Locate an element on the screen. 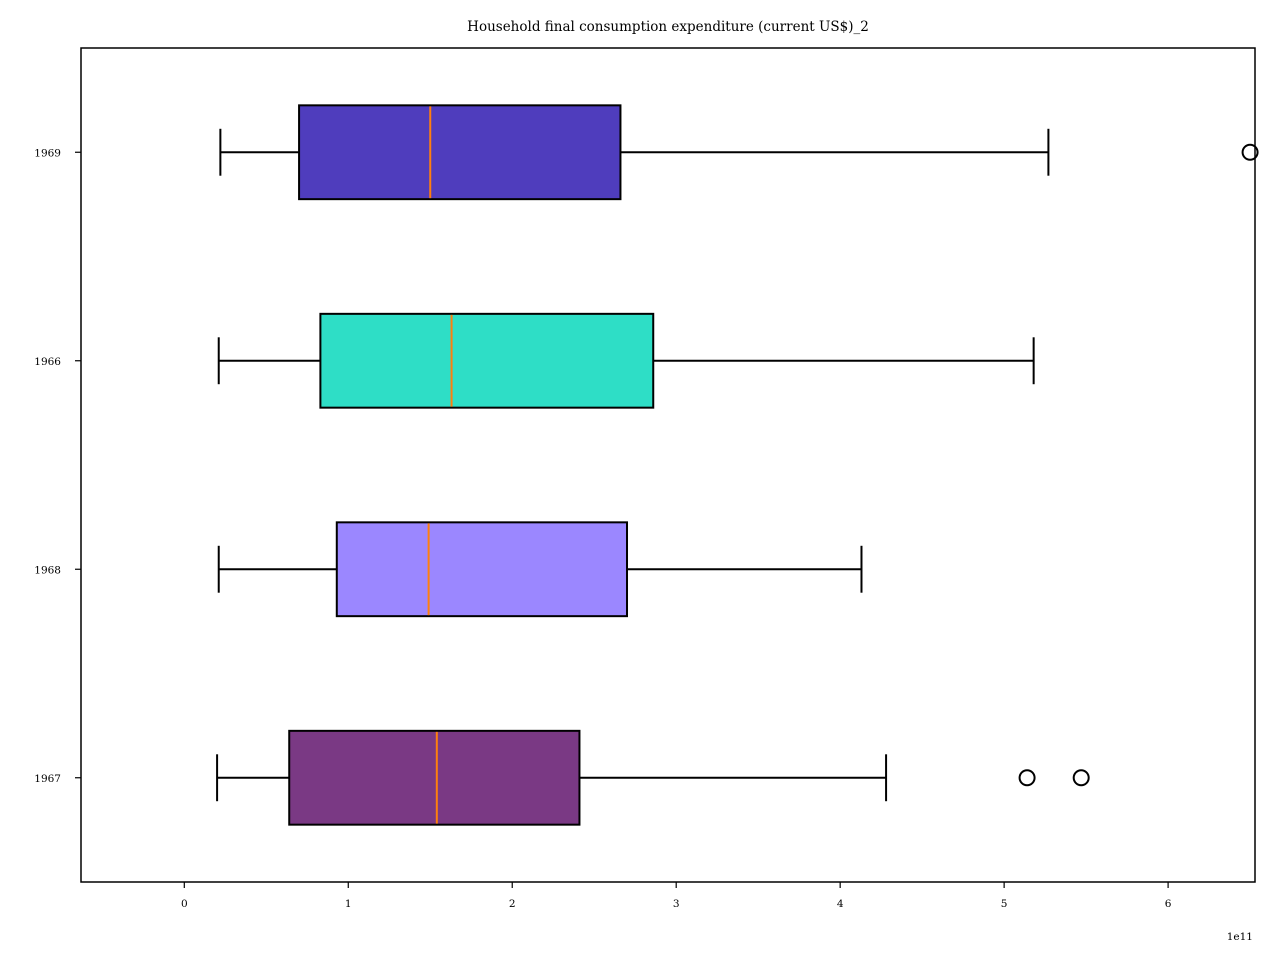  x-tick-label-4: 4 is located at coordinates (840, 904).